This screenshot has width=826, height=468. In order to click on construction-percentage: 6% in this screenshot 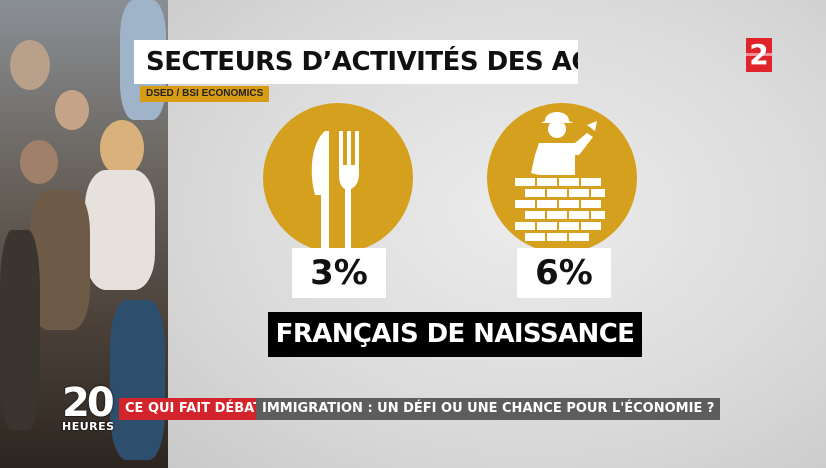, I will do `click(564, 273)`.